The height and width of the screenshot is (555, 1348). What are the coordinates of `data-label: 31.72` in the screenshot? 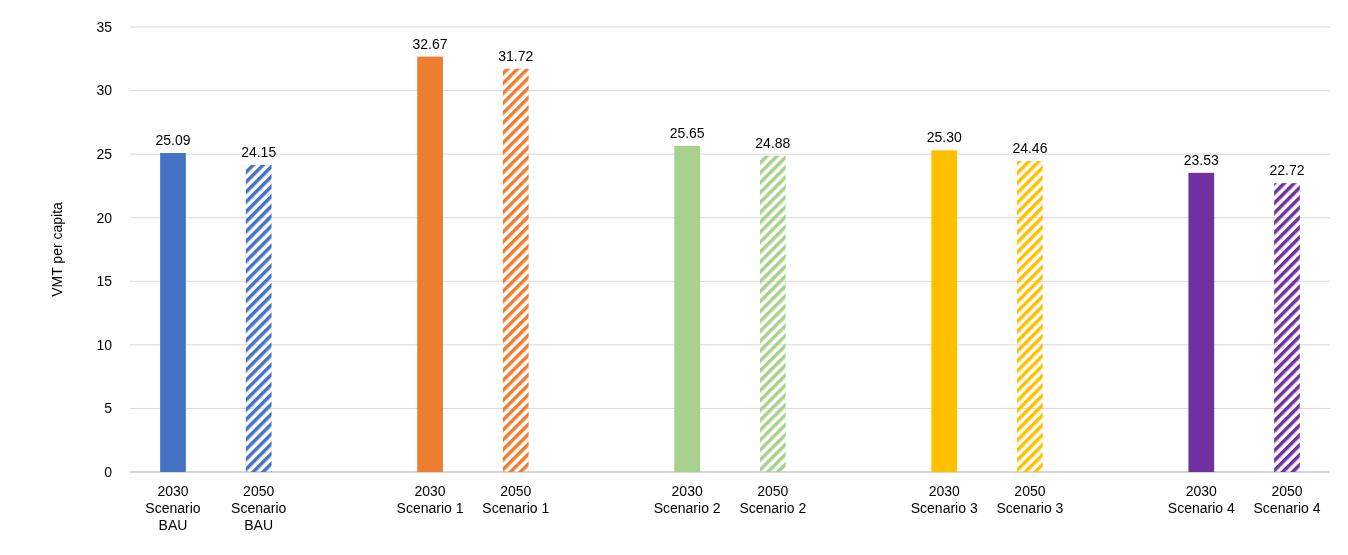 It's located at (516, 55).